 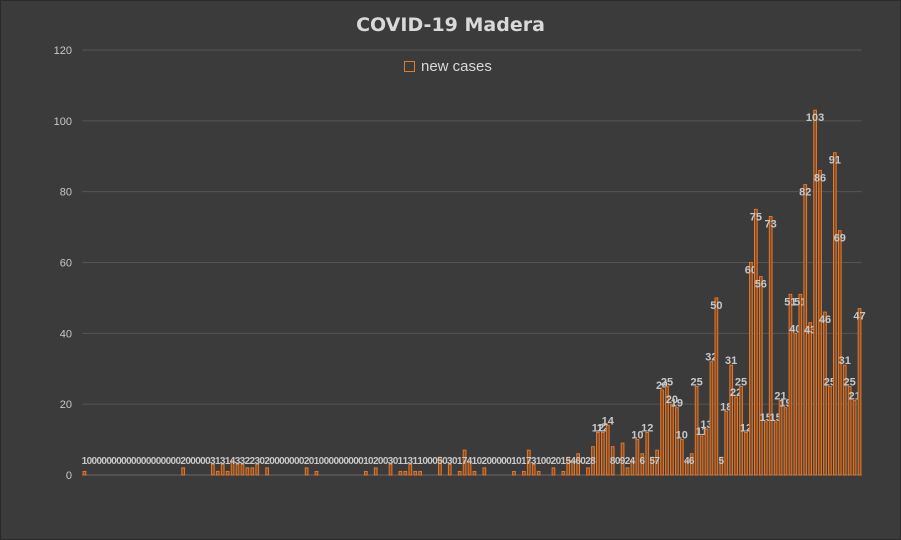 I want to click on data-label: 18, so click(x=726, y=407).